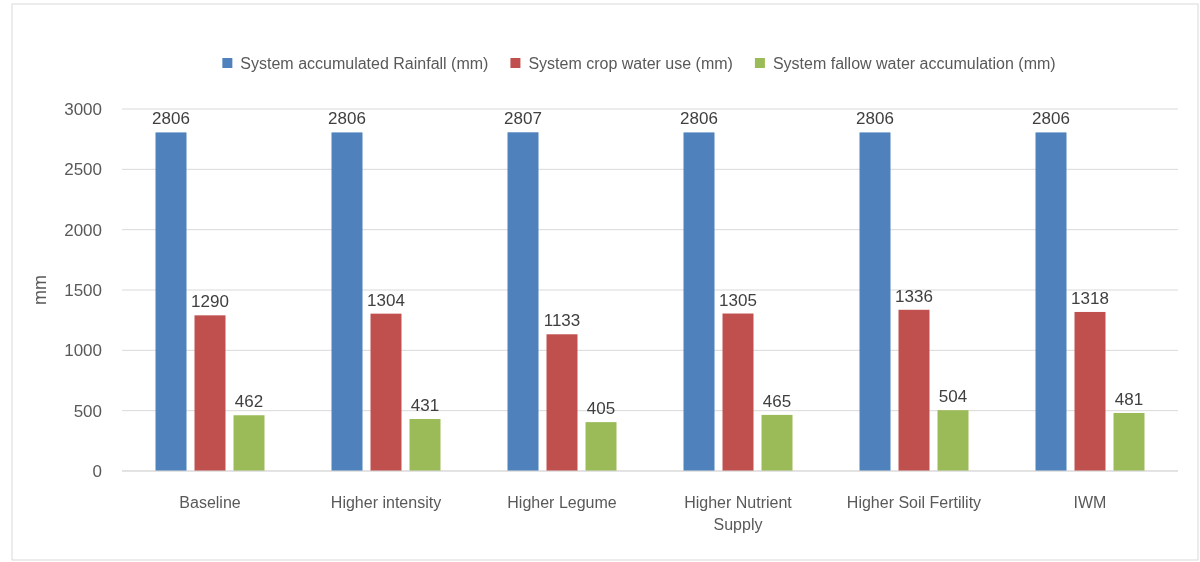 This screenshot has width=1200, height=562. I want to click on legend-label: System fallow water accumulation (mm), so click(914, 63).